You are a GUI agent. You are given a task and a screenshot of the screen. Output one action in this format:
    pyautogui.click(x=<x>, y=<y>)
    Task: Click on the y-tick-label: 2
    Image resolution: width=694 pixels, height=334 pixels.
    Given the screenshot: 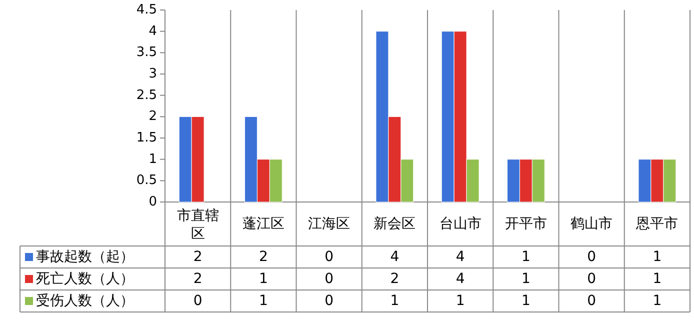 What is the action you would take?
    pyautogui.click(x=152, y=116)
    